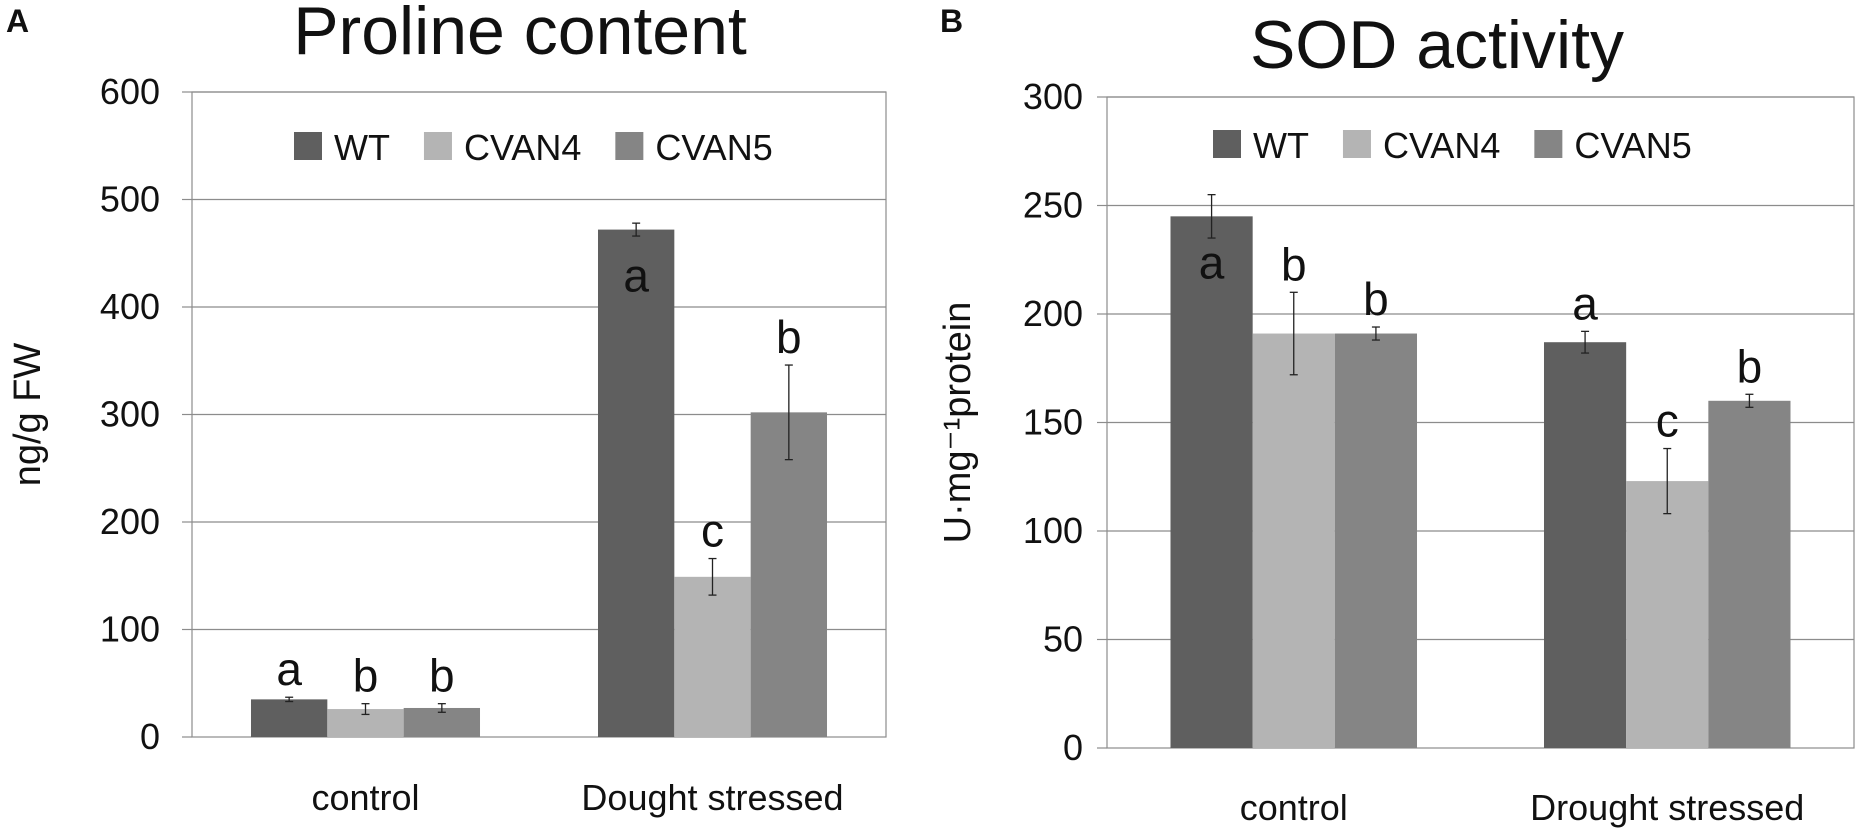 The height and width of the screenshot is (831, 1856). I want to click on y-tick-label: 250, so click(1053, 205).